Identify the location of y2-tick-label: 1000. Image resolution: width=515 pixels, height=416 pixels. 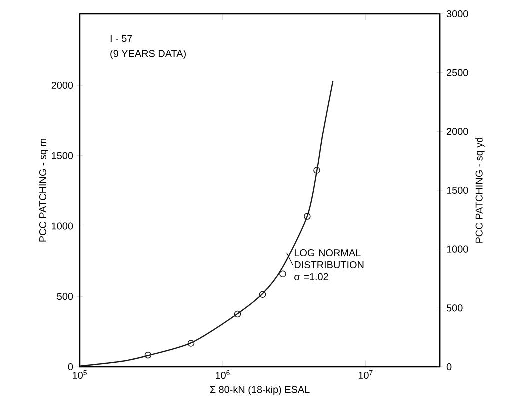
(457, 249).